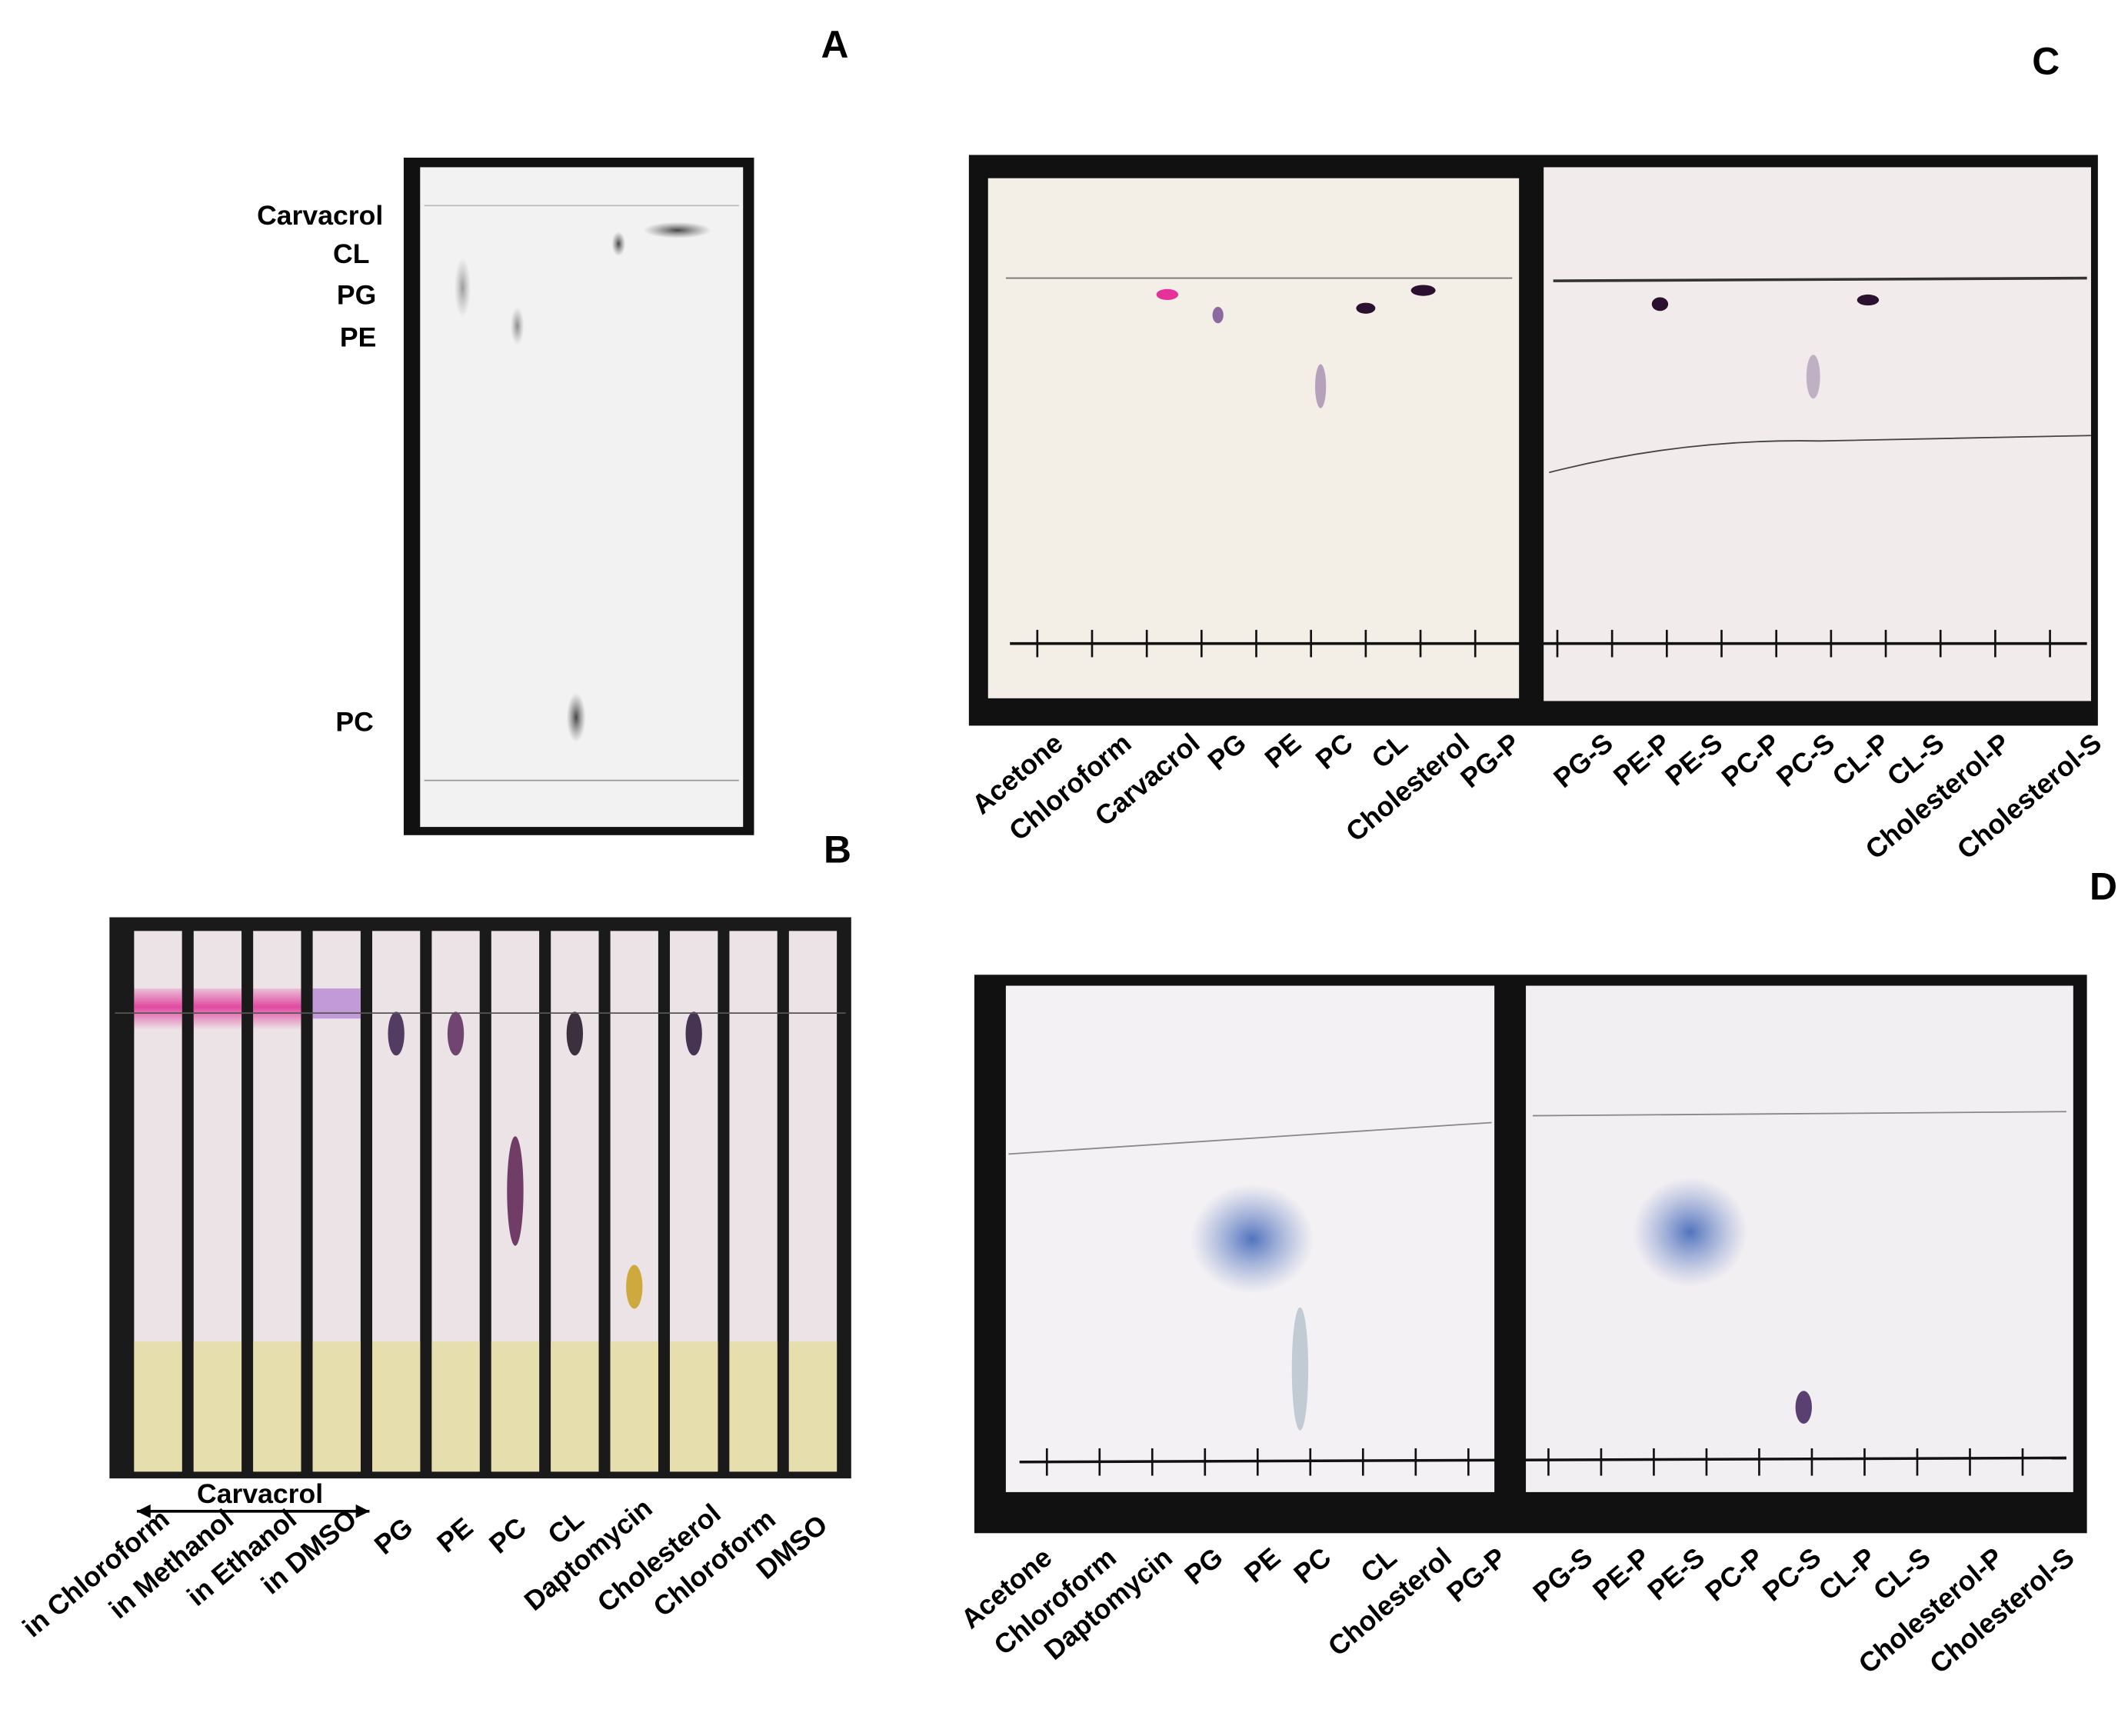 The image size is (2128, 1736). What do you see at coordinates (834, 44) in the screenshot?
I see `panel-letter: A` at bounding box center [834, 44].